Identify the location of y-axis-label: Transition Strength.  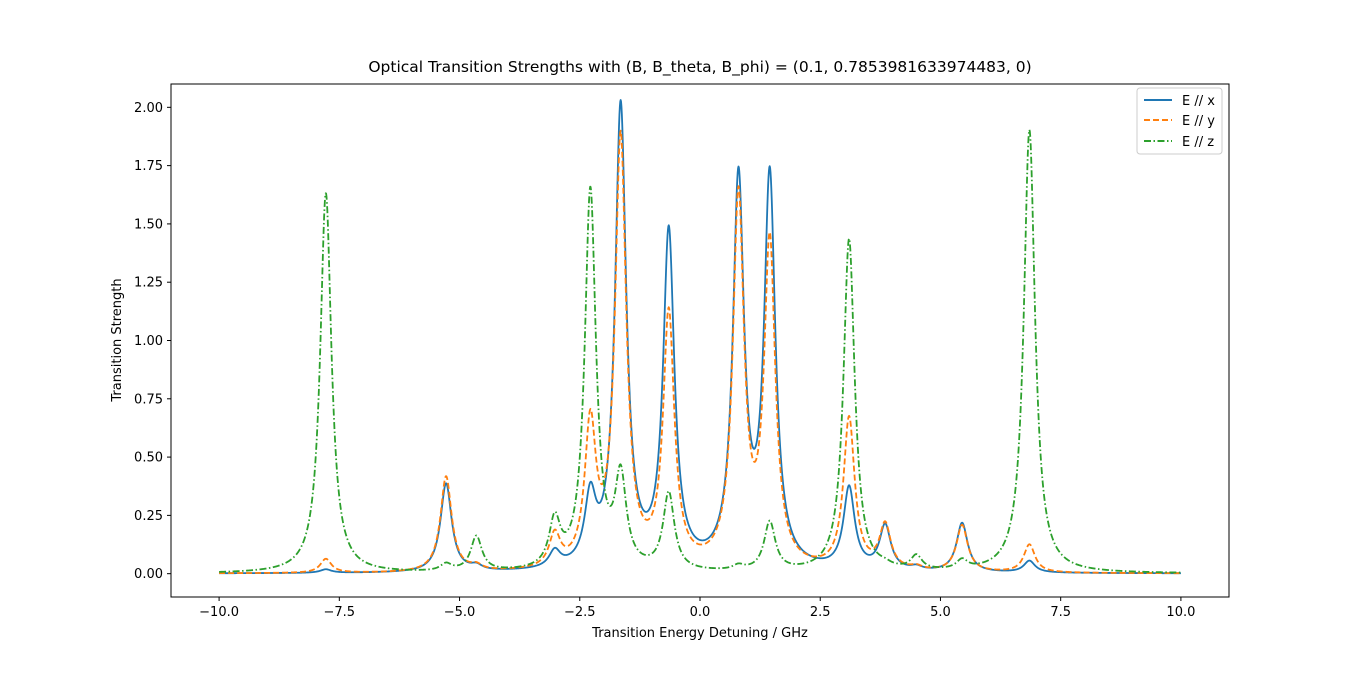
(117, 340).